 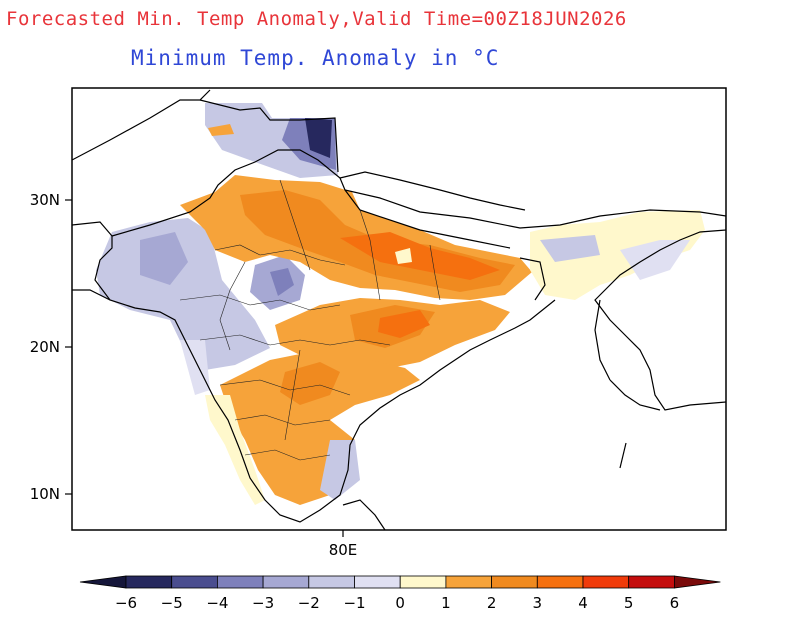 I want to click on colorbar-label: −5, so click(x=172, y=603).